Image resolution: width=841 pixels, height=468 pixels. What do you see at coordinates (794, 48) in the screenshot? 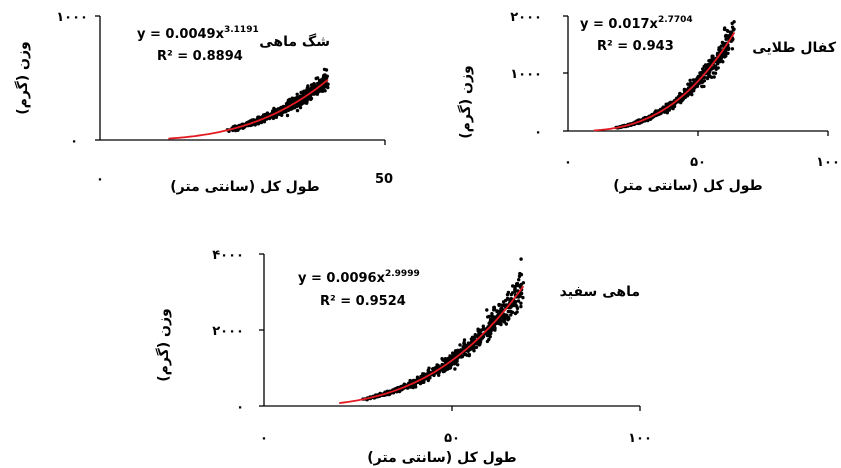
I see `species-label: کفال طلایی` at bounding box center [794, 48].